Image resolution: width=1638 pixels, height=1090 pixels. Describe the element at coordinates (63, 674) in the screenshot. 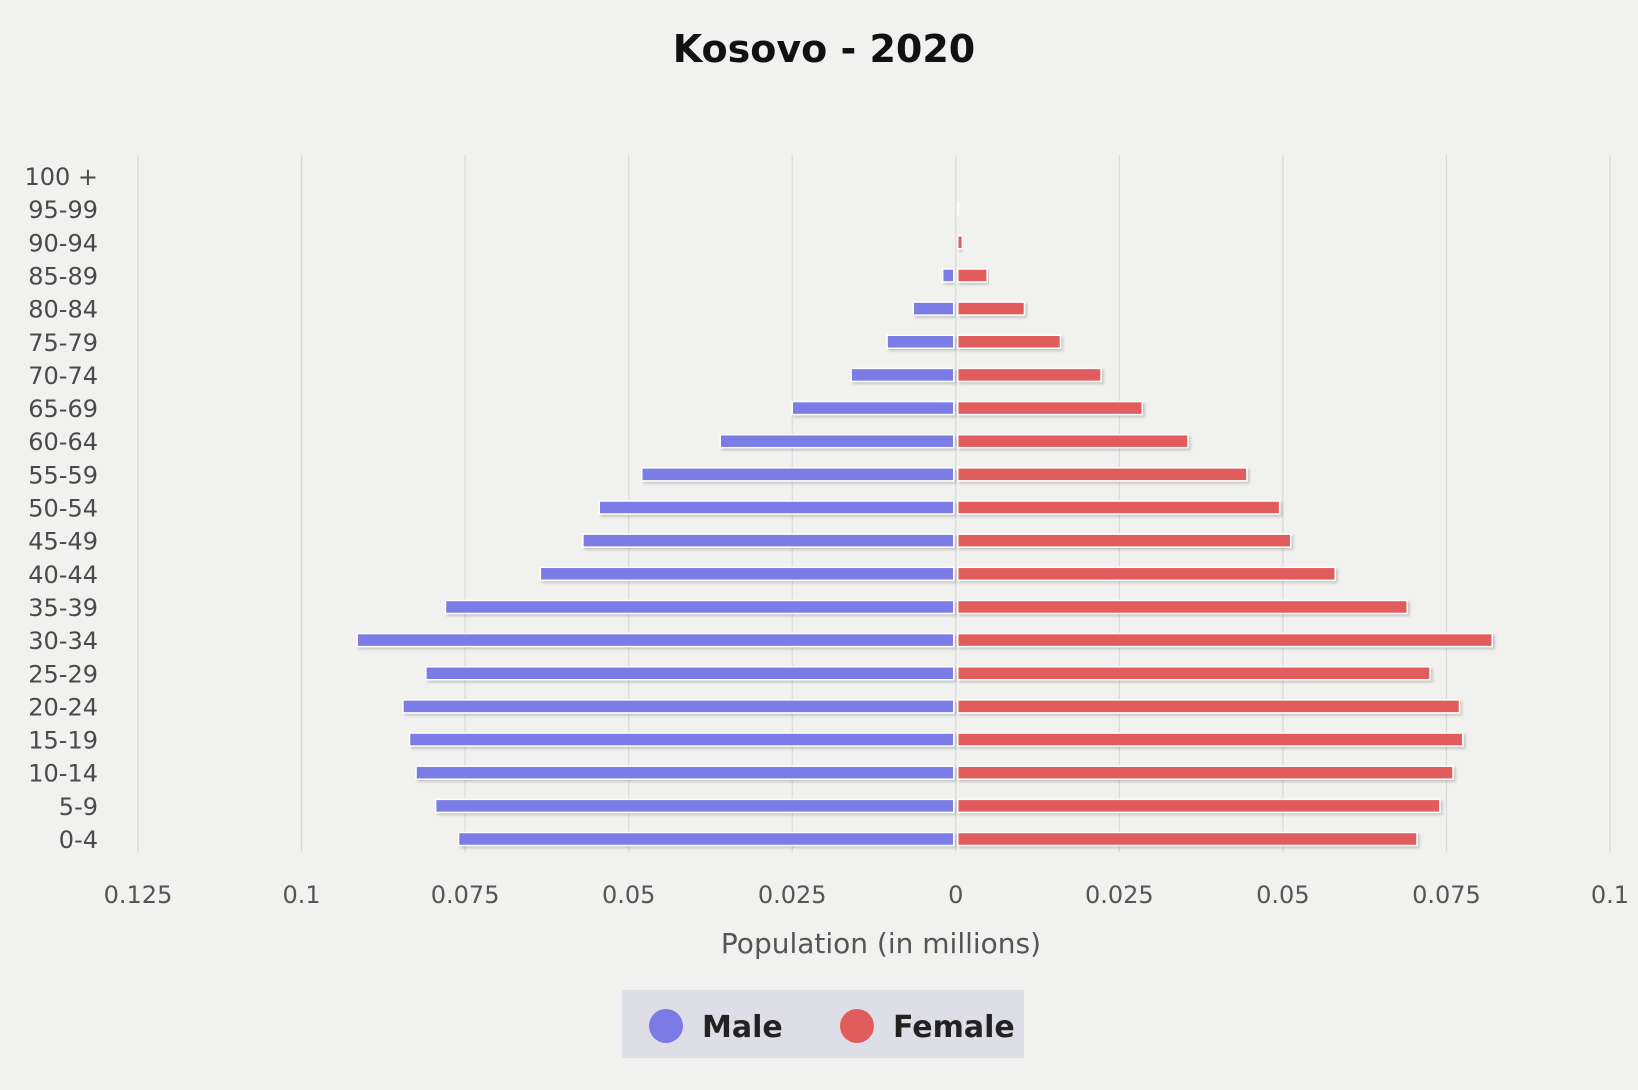

I see `age-group-label: 25-29` at that location.